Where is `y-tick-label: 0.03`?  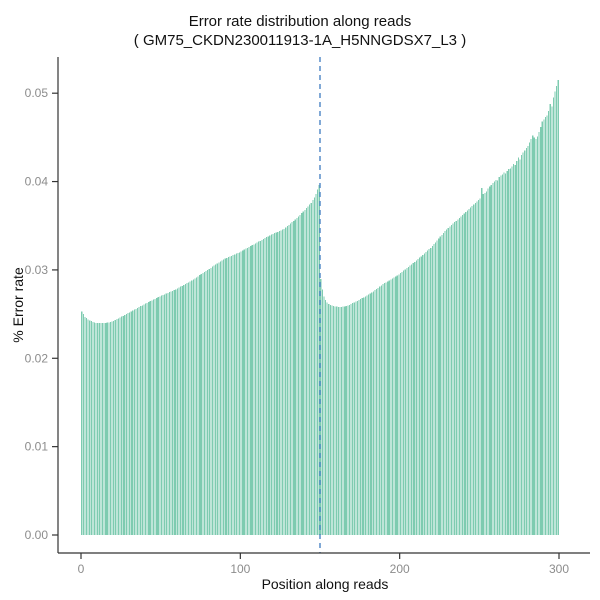 y-tick-label: 0.03 is located at coordinates (37, 270).